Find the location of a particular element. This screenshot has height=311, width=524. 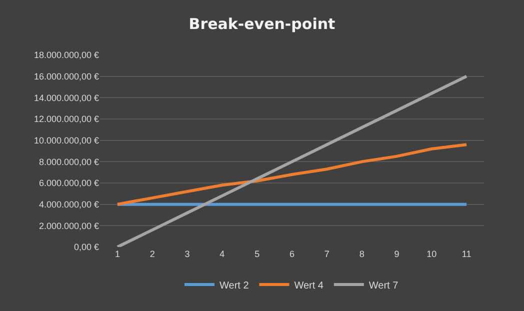

x-tick-label: 2 is located at coordinates (152, 254).